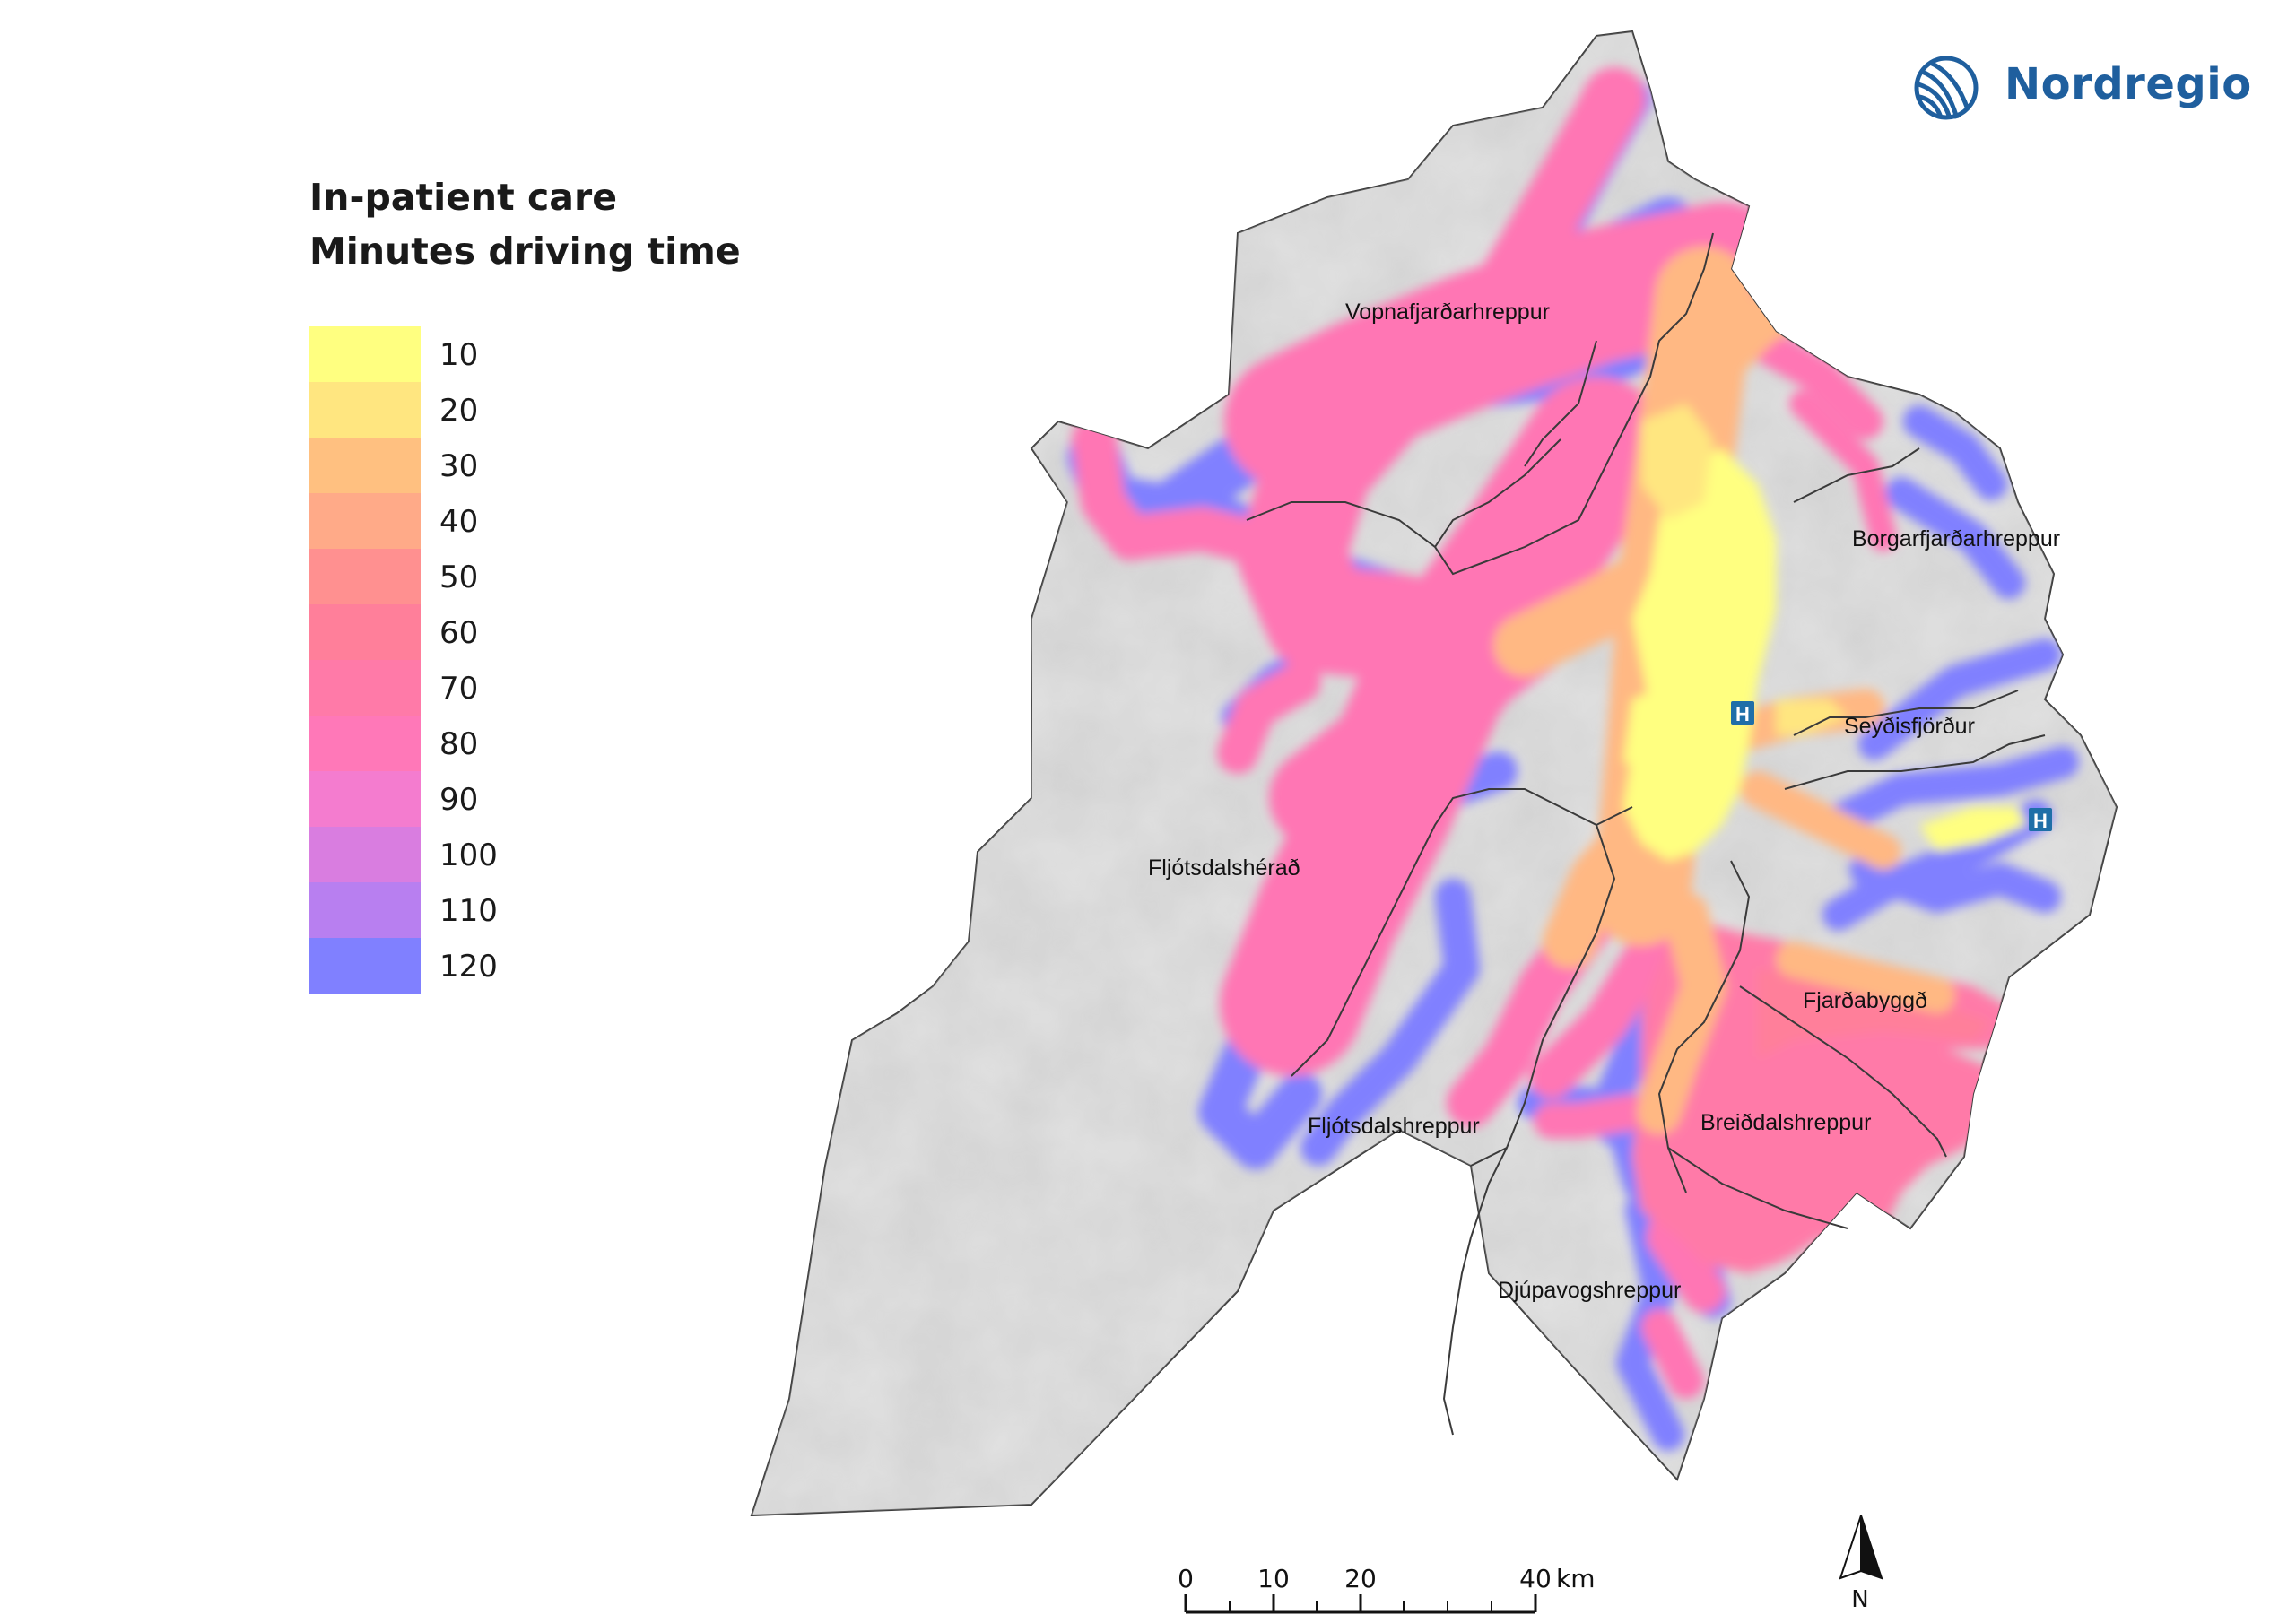 The height and width of the screenshot is (1623, 2296). I want to click on legend-label-10: 10, so click(459, 355).